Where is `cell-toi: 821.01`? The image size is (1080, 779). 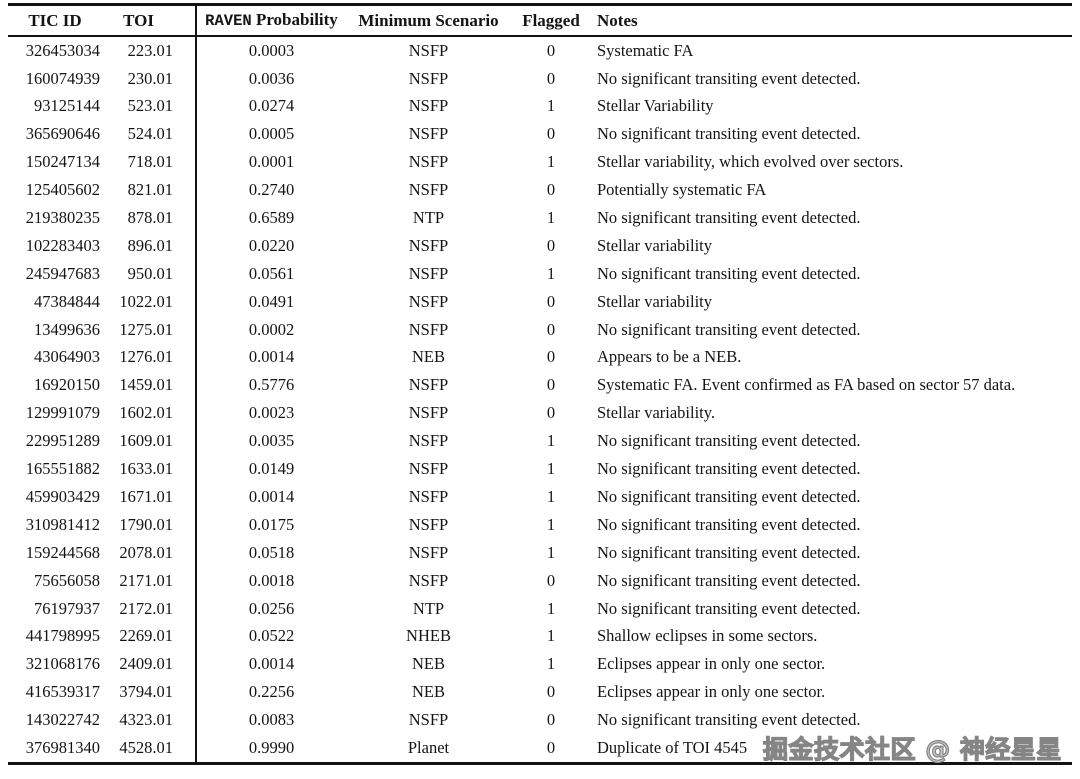 cell-toi: 821.01 is located at coordinates (149, 190).